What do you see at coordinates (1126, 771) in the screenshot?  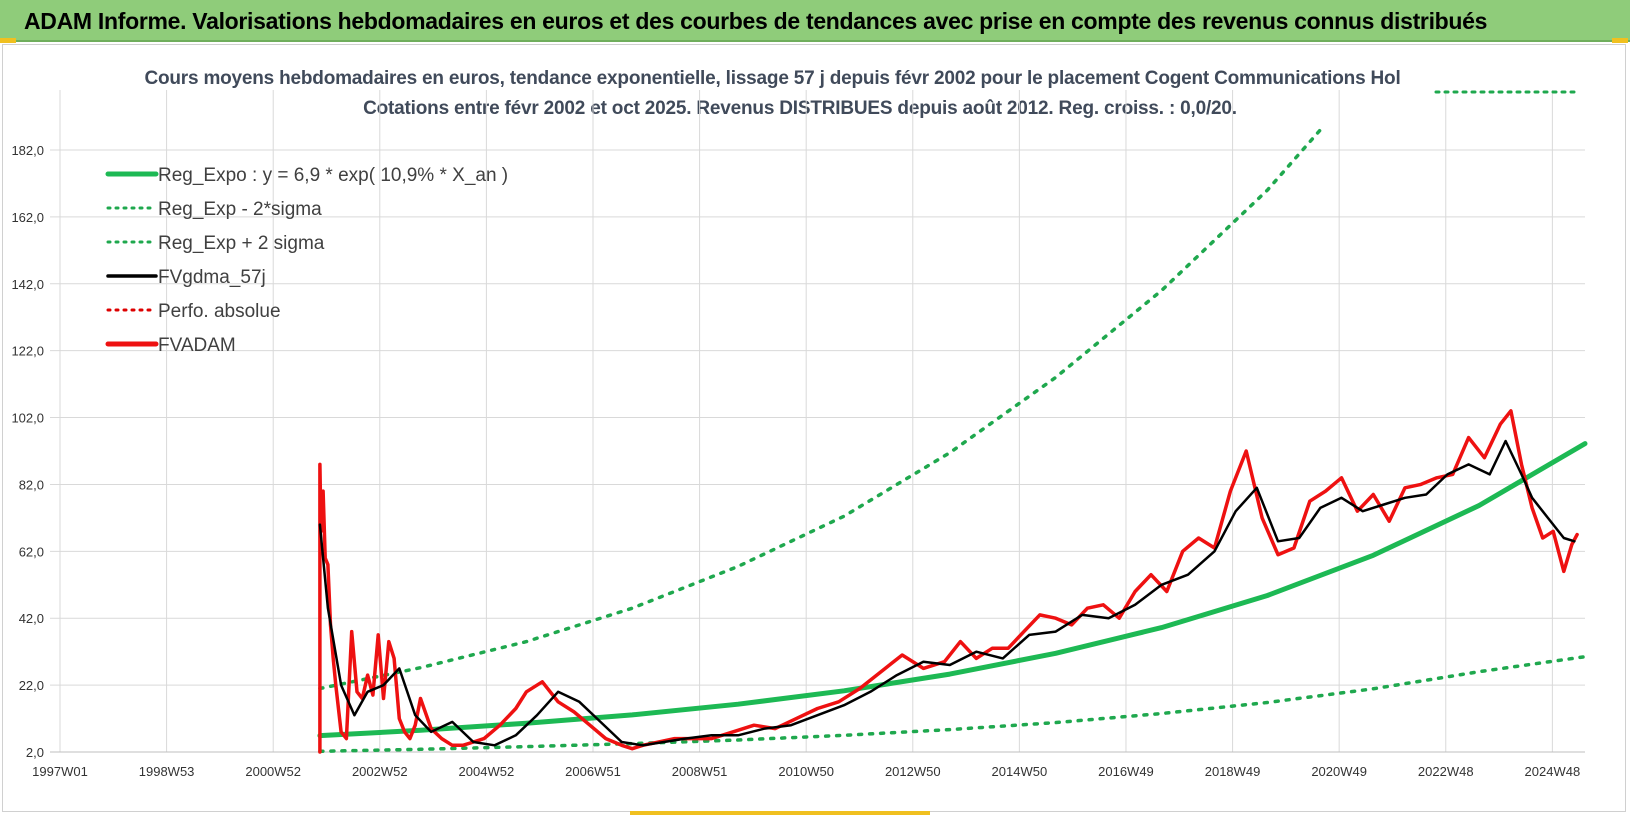 I see `x-tick-label: 2016W49` at bounding box center [1126, 771].